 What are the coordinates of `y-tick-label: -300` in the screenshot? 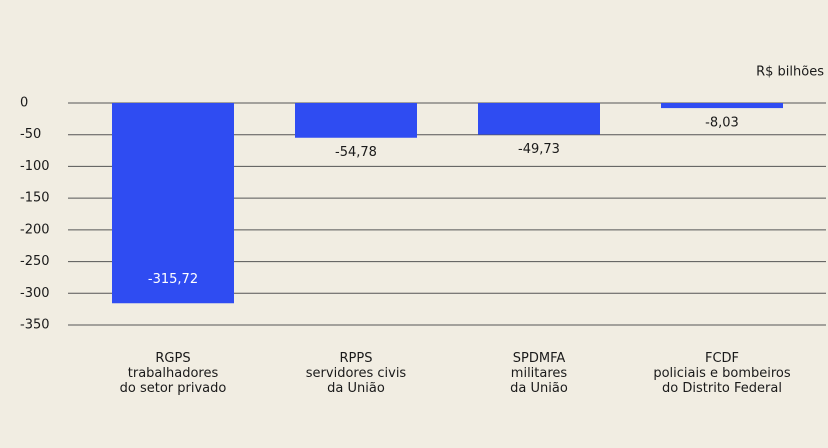 It's located at (35, 293).